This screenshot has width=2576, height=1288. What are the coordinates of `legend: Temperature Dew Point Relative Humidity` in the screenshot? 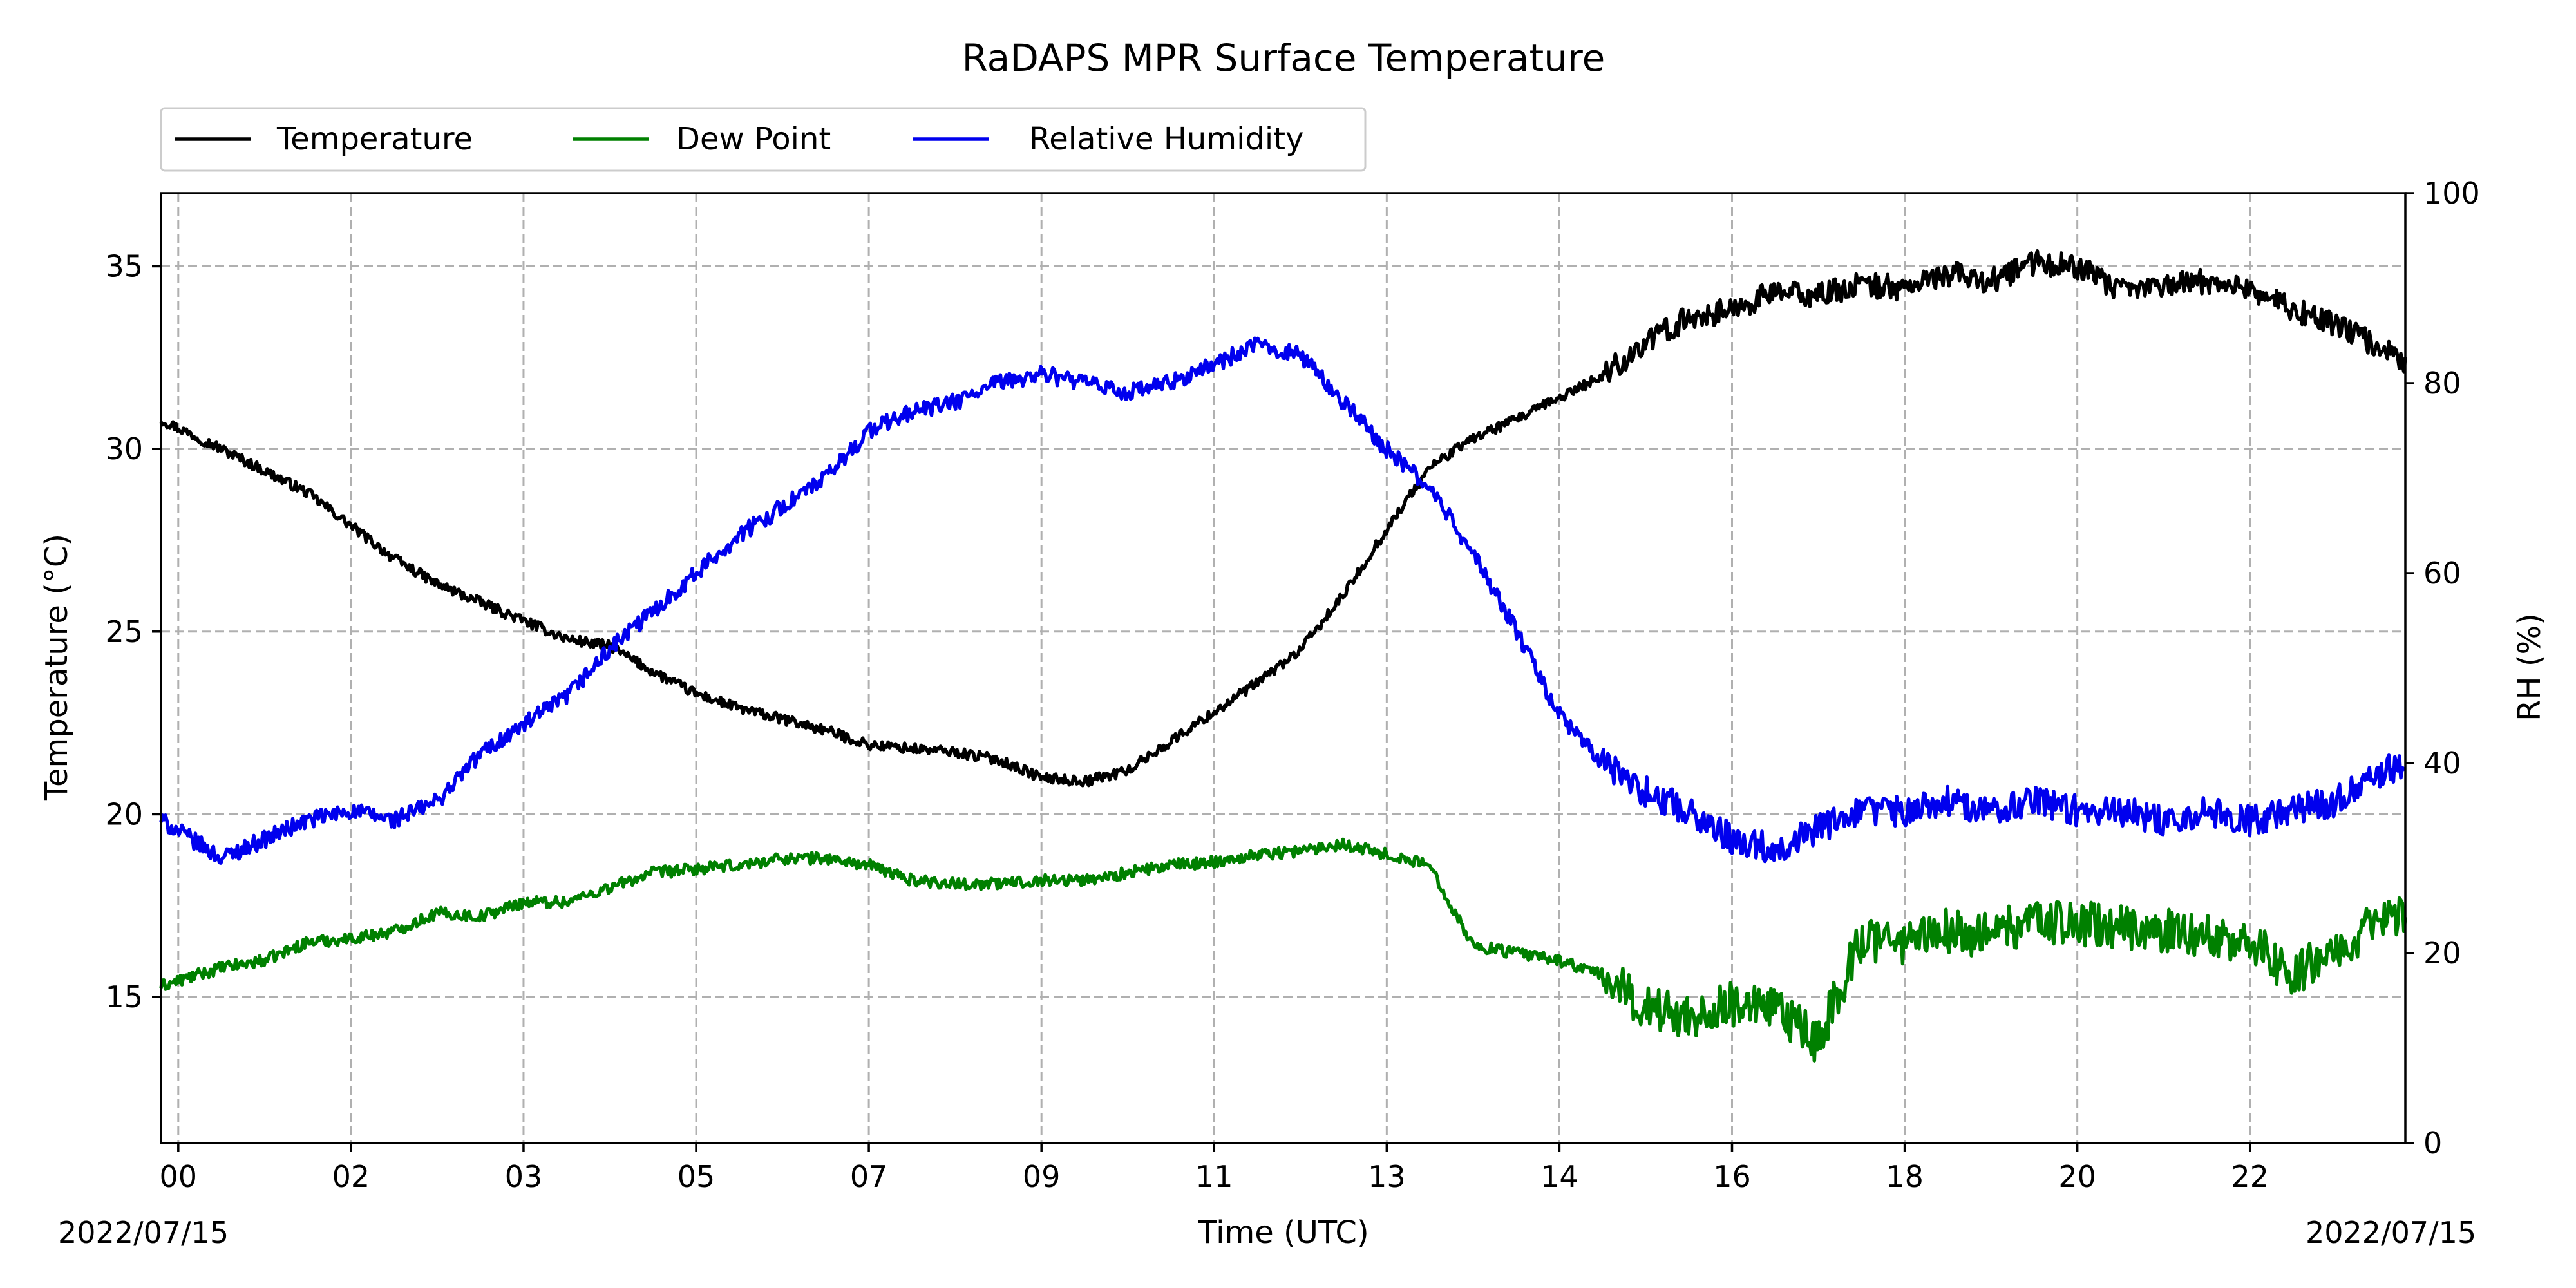 It's located at (763, 139).